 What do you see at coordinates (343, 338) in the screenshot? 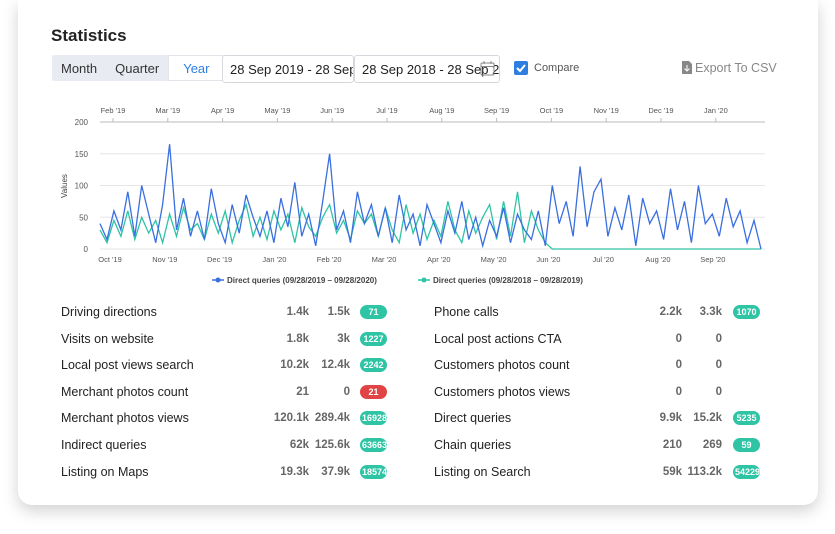
I see `stat-previous: 3k` at bounding box center [343, 338].